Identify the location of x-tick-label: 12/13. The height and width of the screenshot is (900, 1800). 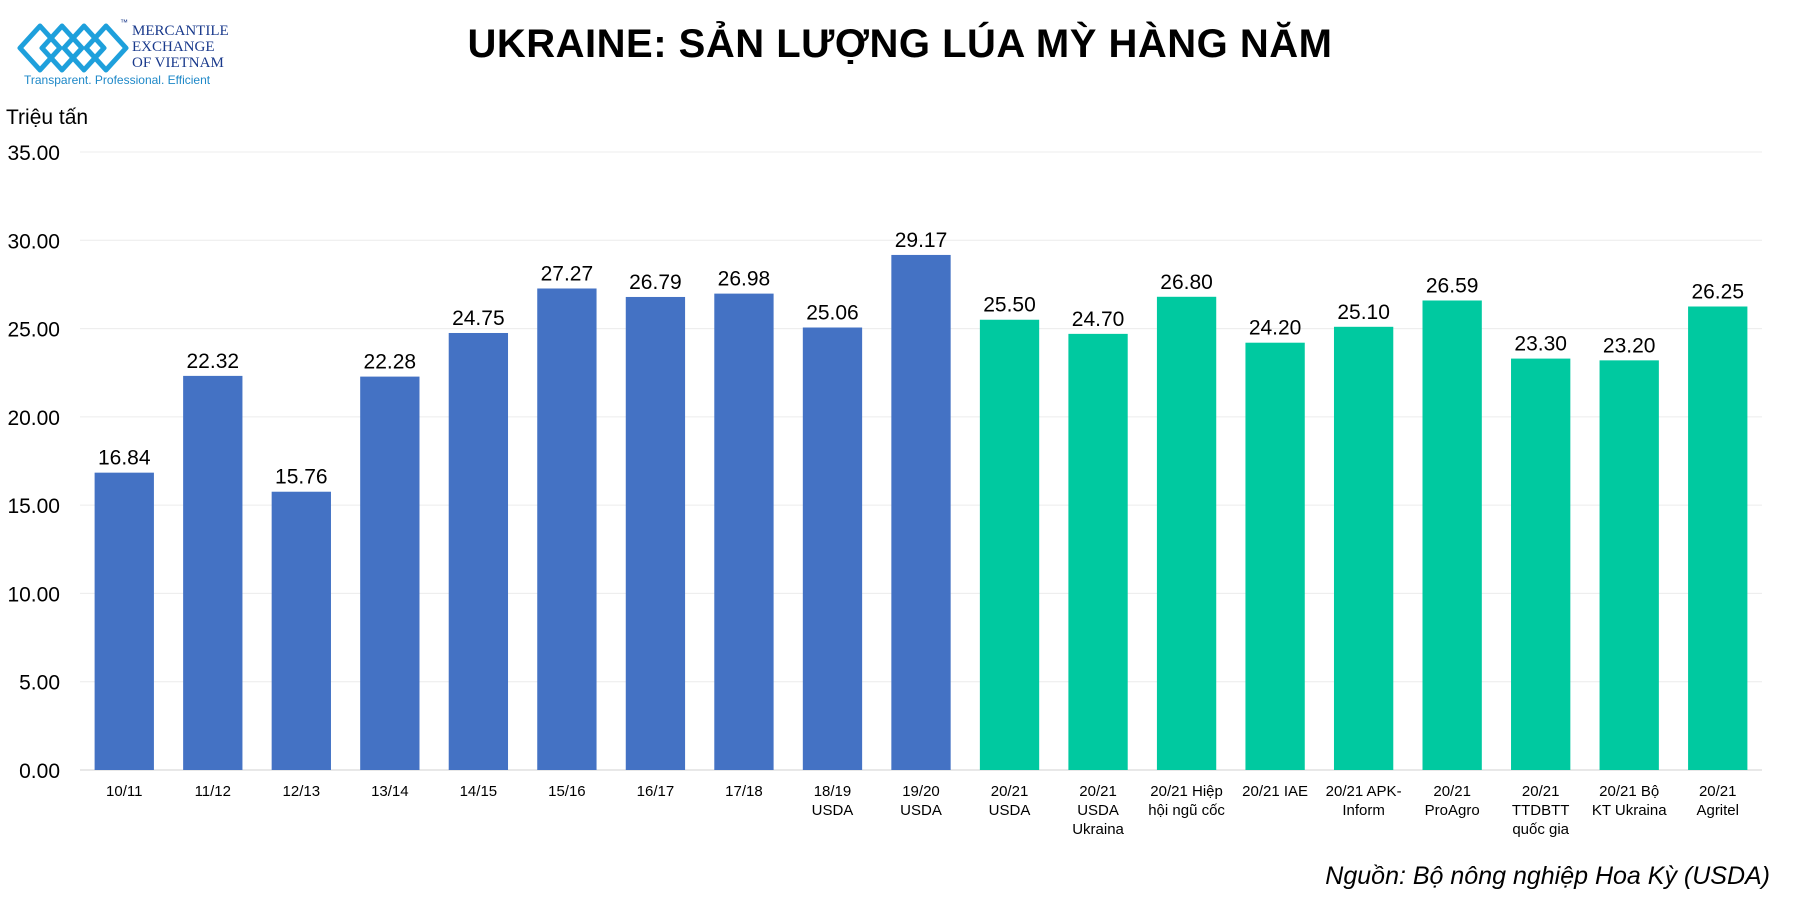
(302, 791).